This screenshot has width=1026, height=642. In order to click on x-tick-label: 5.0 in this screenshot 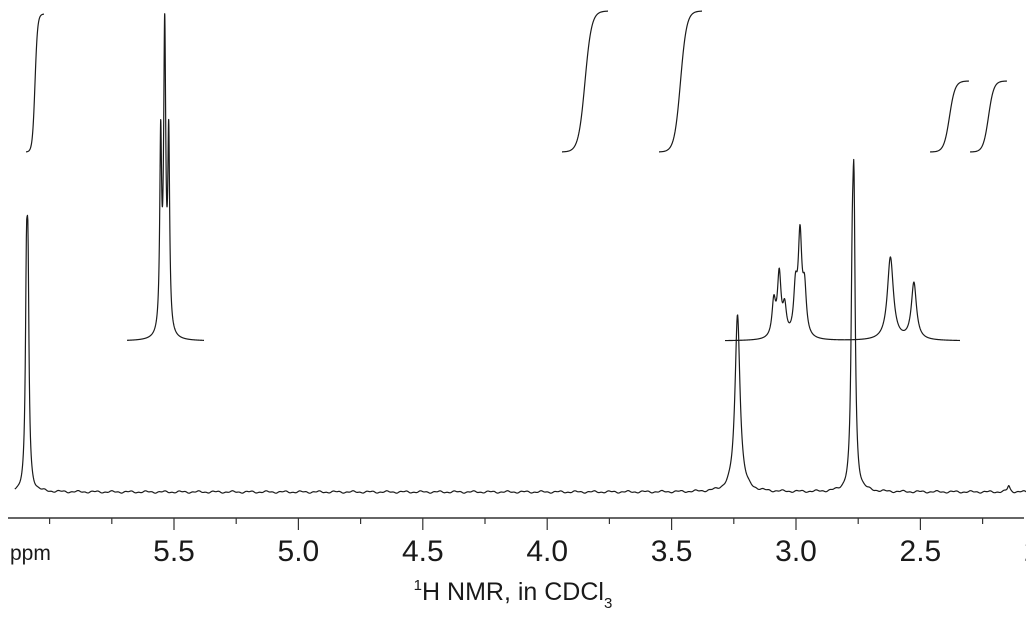, I will do `click(299, 551)`.